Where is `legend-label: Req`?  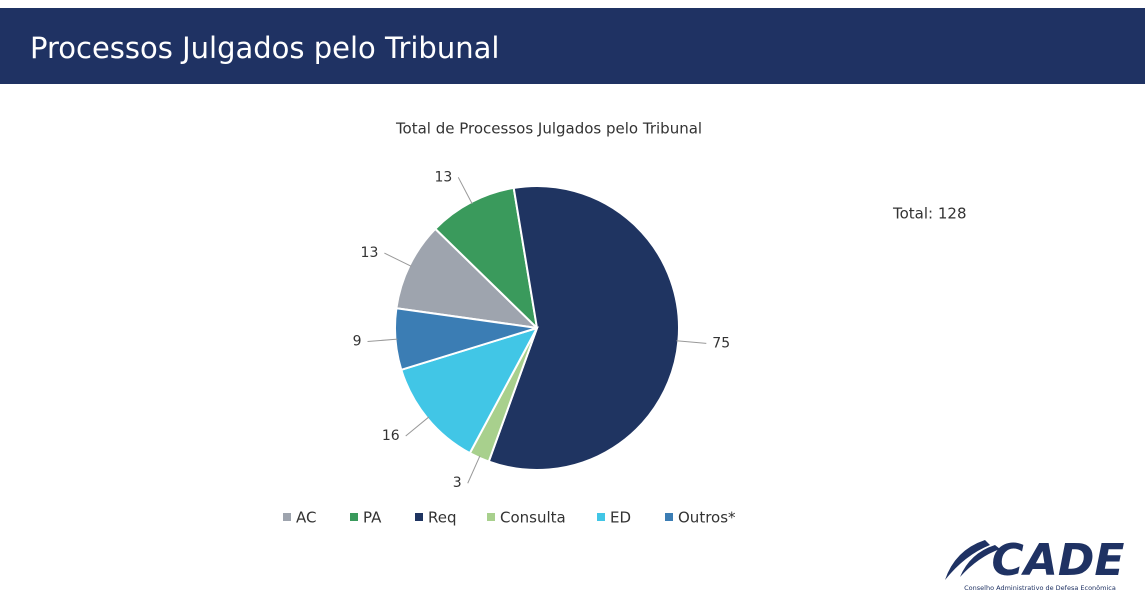 legend-label: Req is located at coordinates (442, 518).